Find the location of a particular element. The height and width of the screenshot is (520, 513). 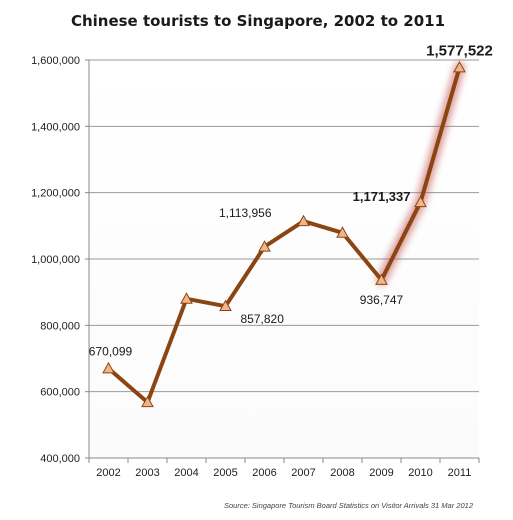

y-tick-label: 400,000 is located at coordinates (60, 459).